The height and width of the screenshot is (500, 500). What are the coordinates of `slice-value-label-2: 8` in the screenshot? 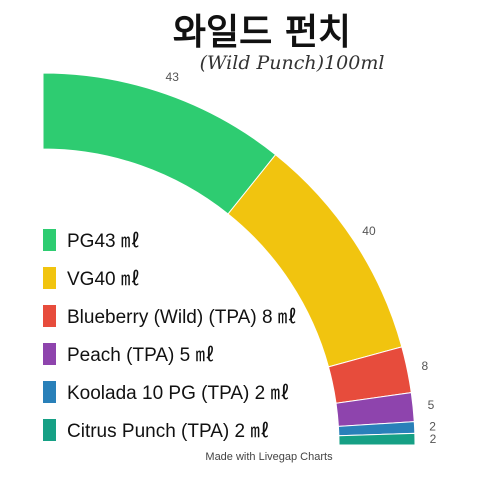 It's located at (425, 366).